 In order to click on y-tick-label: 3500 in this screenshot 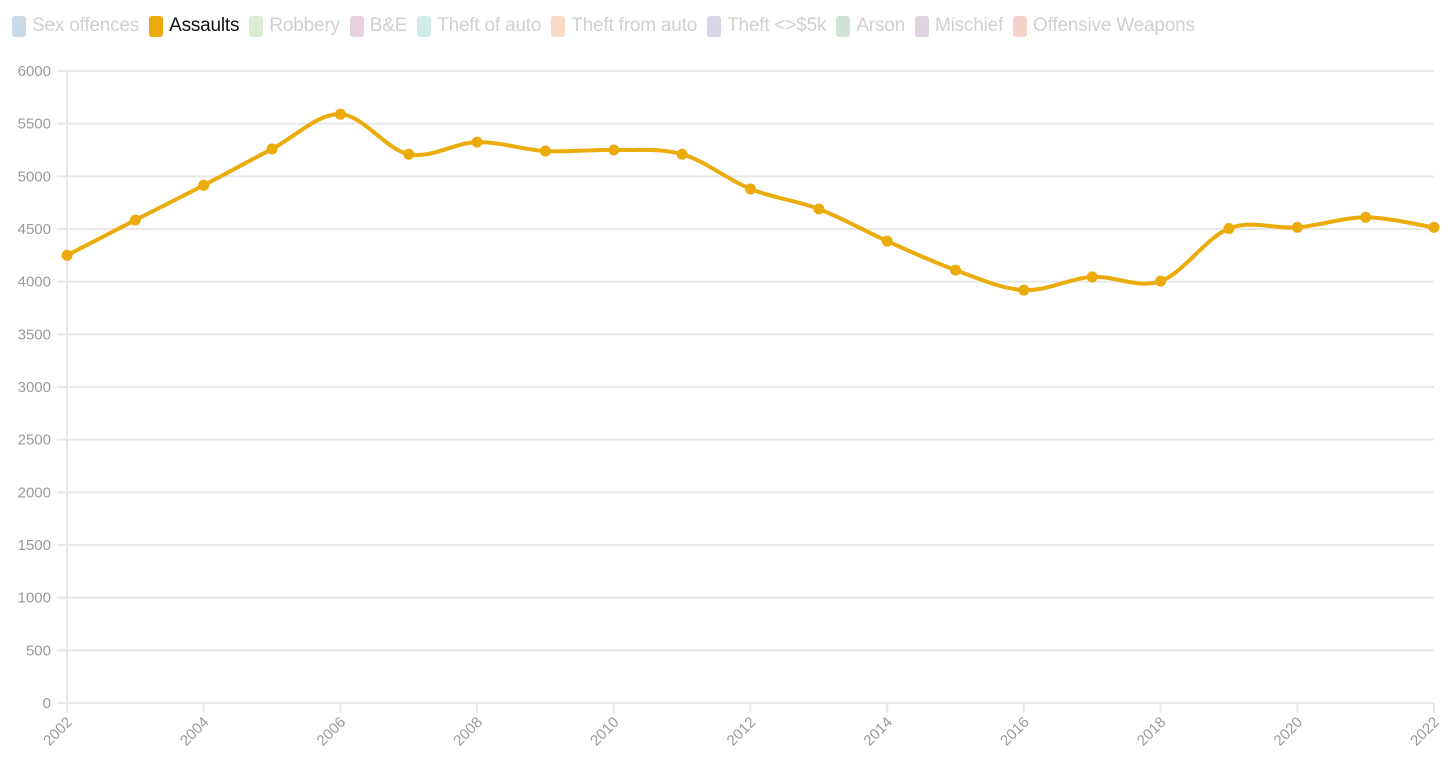, I will do `click(34, 334)`.